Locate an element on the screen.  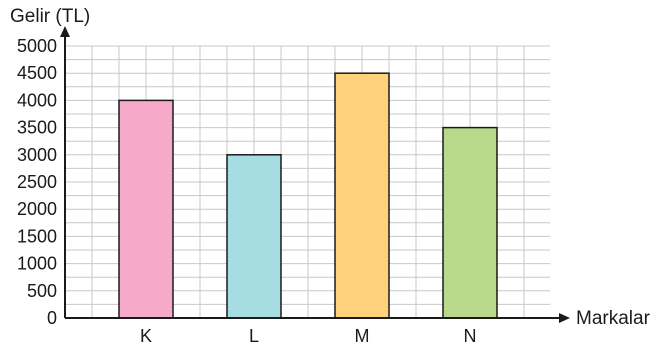
bar-n is located at coordinates (470, 222).